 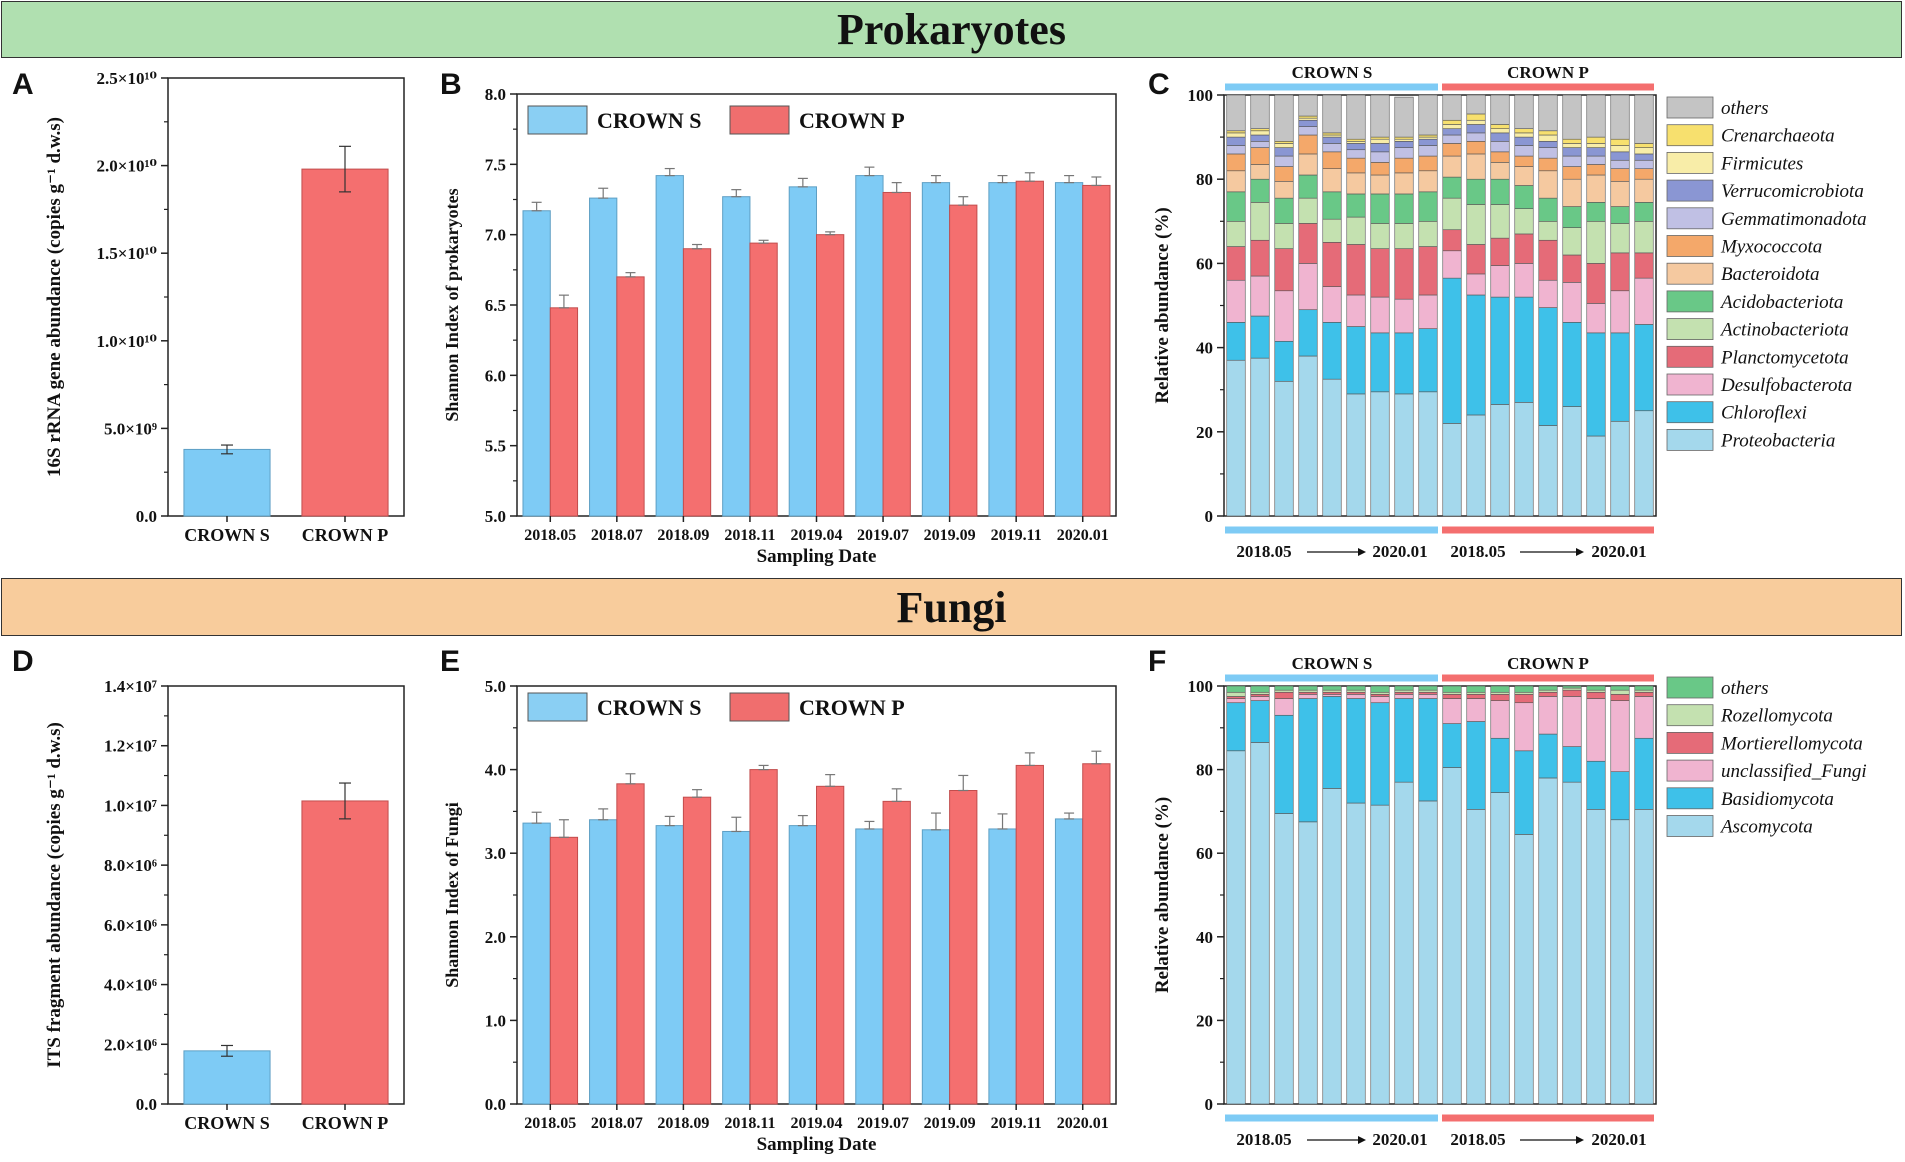 I want to click on group-label-crown-s: CROWN S, so click(x=1332, y=663).